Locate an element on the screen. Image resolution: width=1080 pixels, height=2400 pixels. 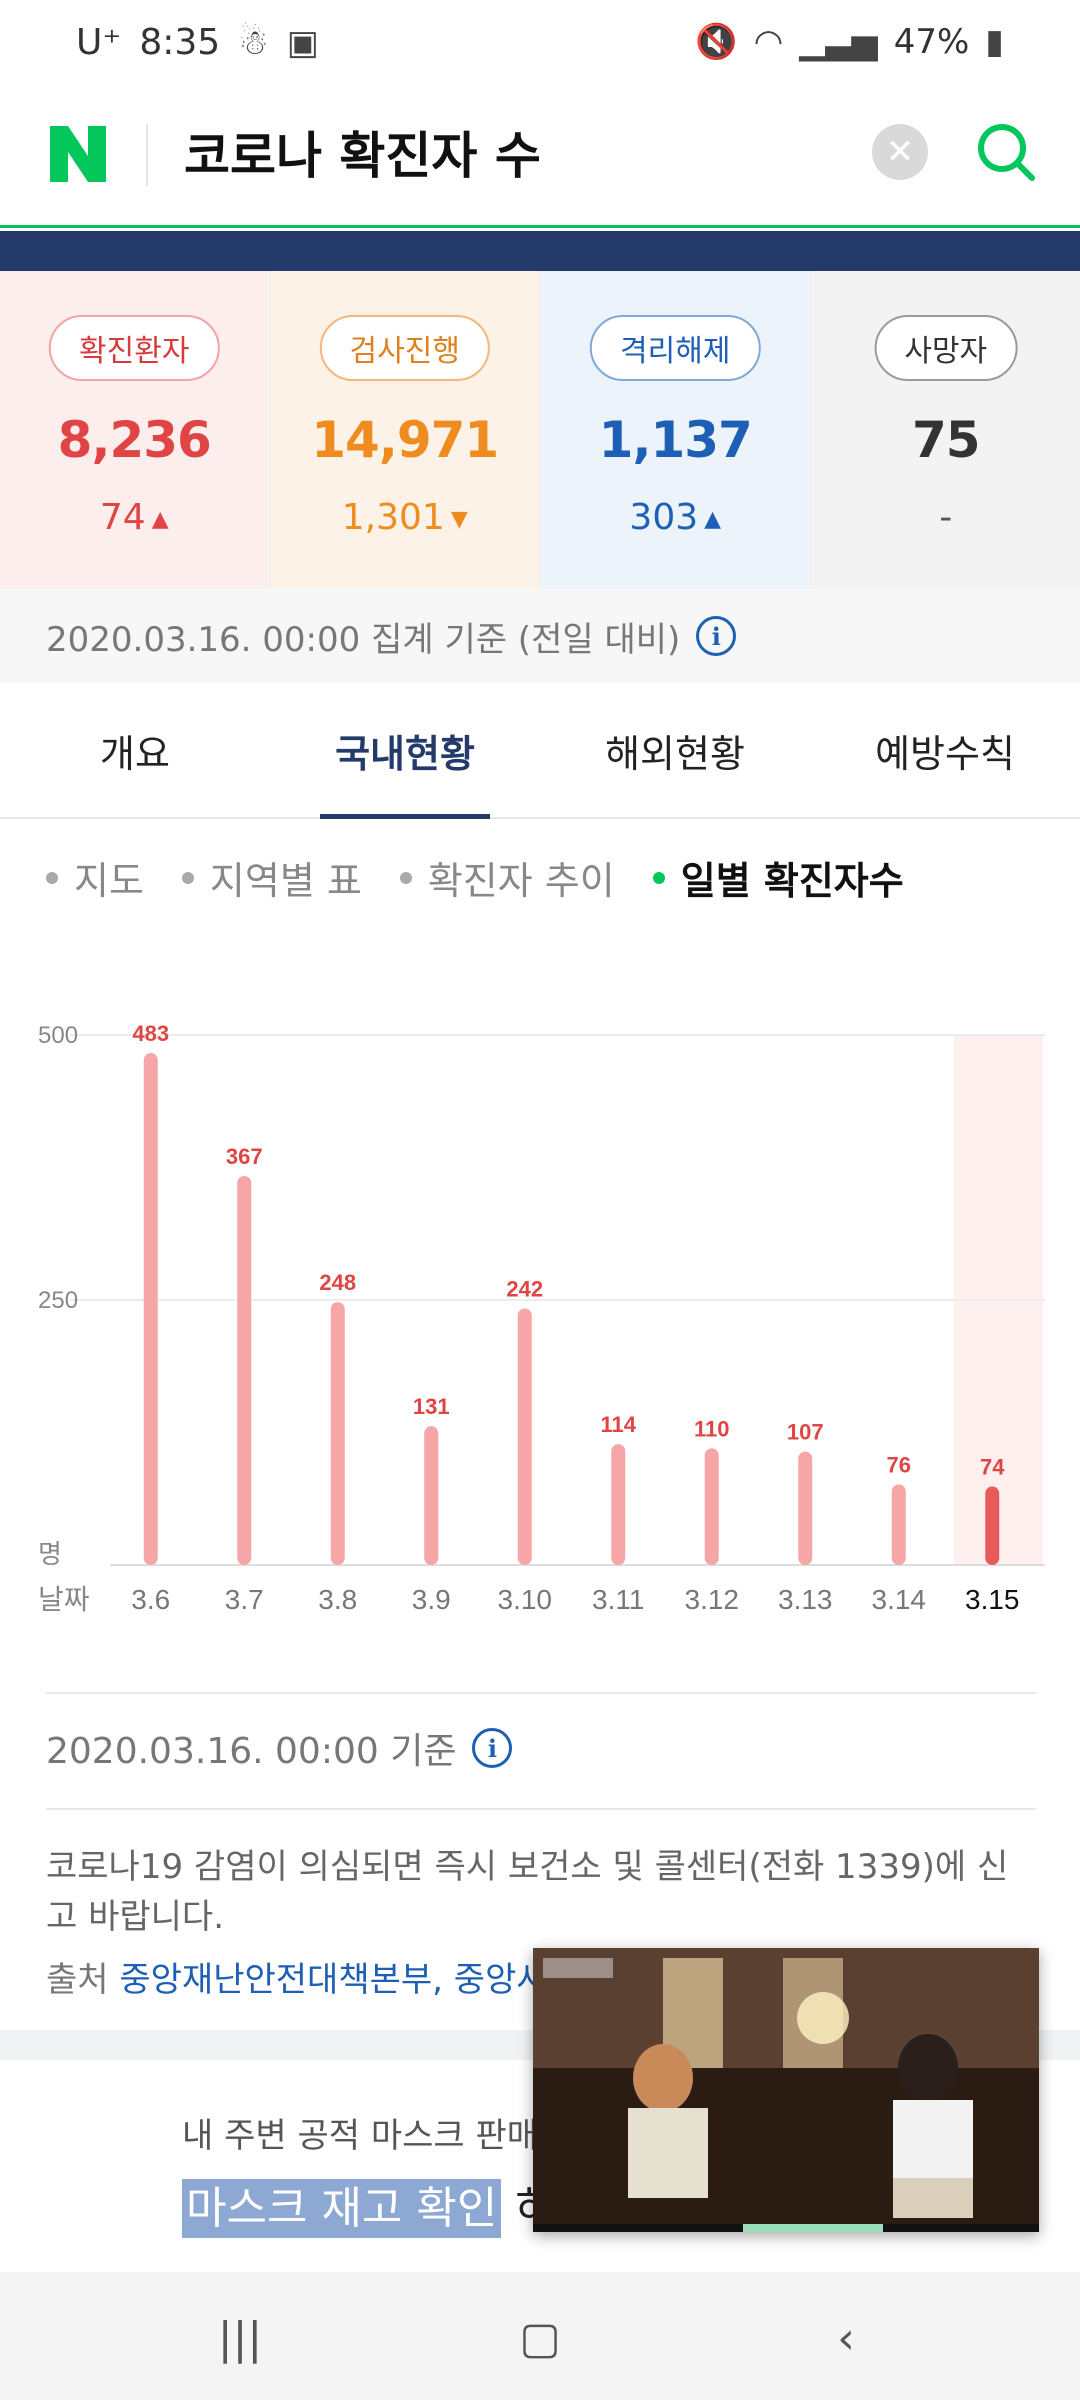
x-tick-label: 3.6 is located at coordinates (150, 1599).